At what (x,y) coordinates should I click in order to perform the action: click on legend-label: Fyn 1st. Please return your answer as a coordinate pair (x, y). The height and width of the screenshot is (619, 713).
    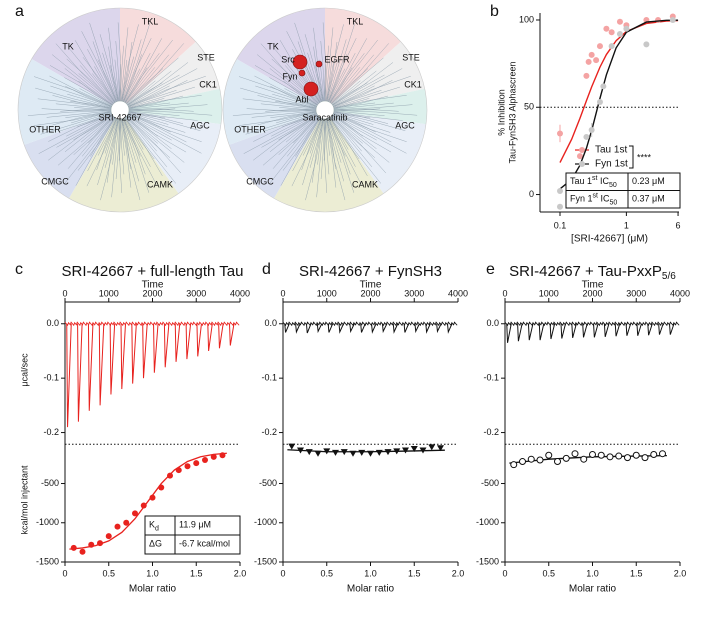
    Looking at the image, I should click on (611, 164).